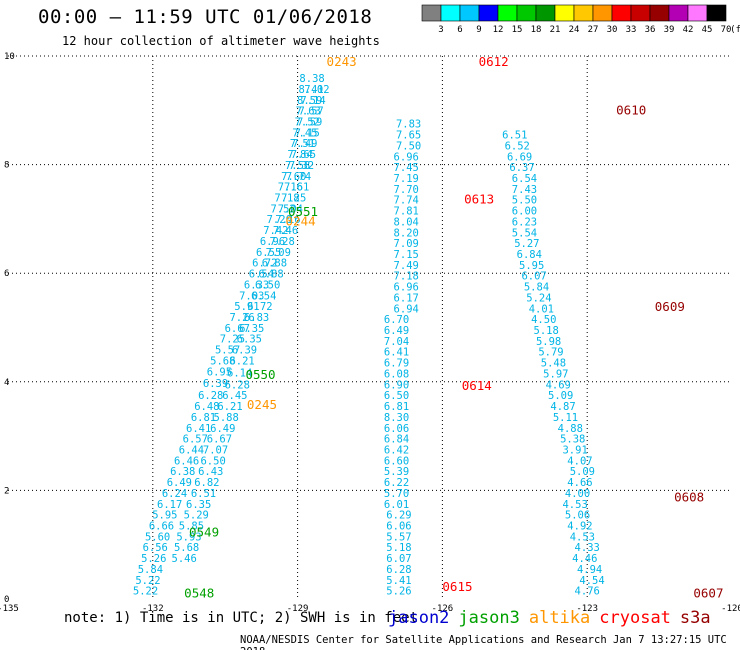 The width and height of the screenshot is (740, 650). Describe the element at coordinates (541, 309) in the screenshot. I see `wave-height-label: 4.01` at that location.